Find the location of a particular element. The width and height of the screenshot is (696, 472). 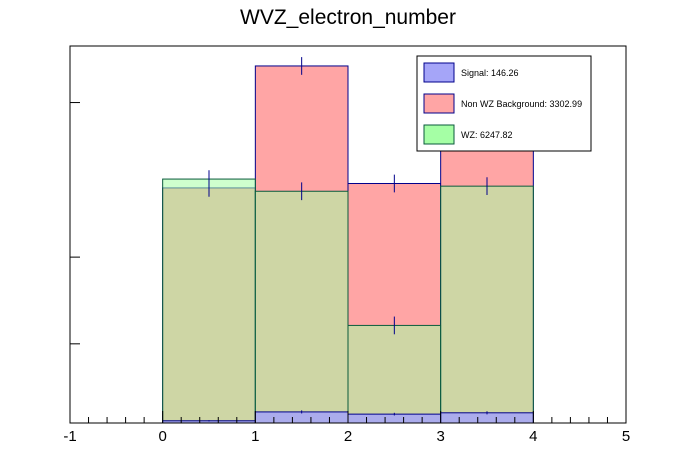

x-tick-label: 1 is located at coordinates (255, 436).